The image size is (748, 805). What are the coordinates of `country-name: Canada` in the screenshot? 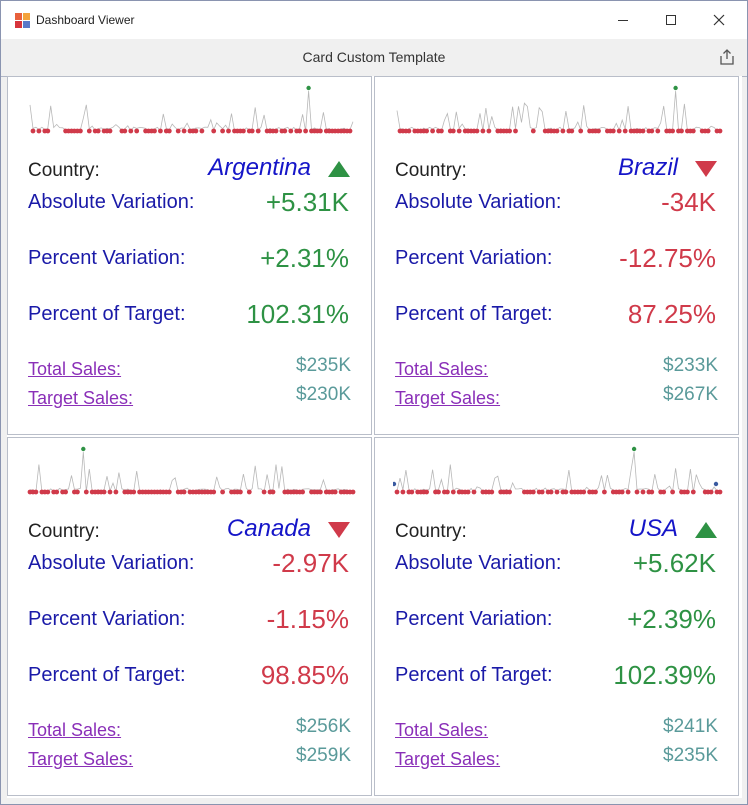 It's located at (268, 528).